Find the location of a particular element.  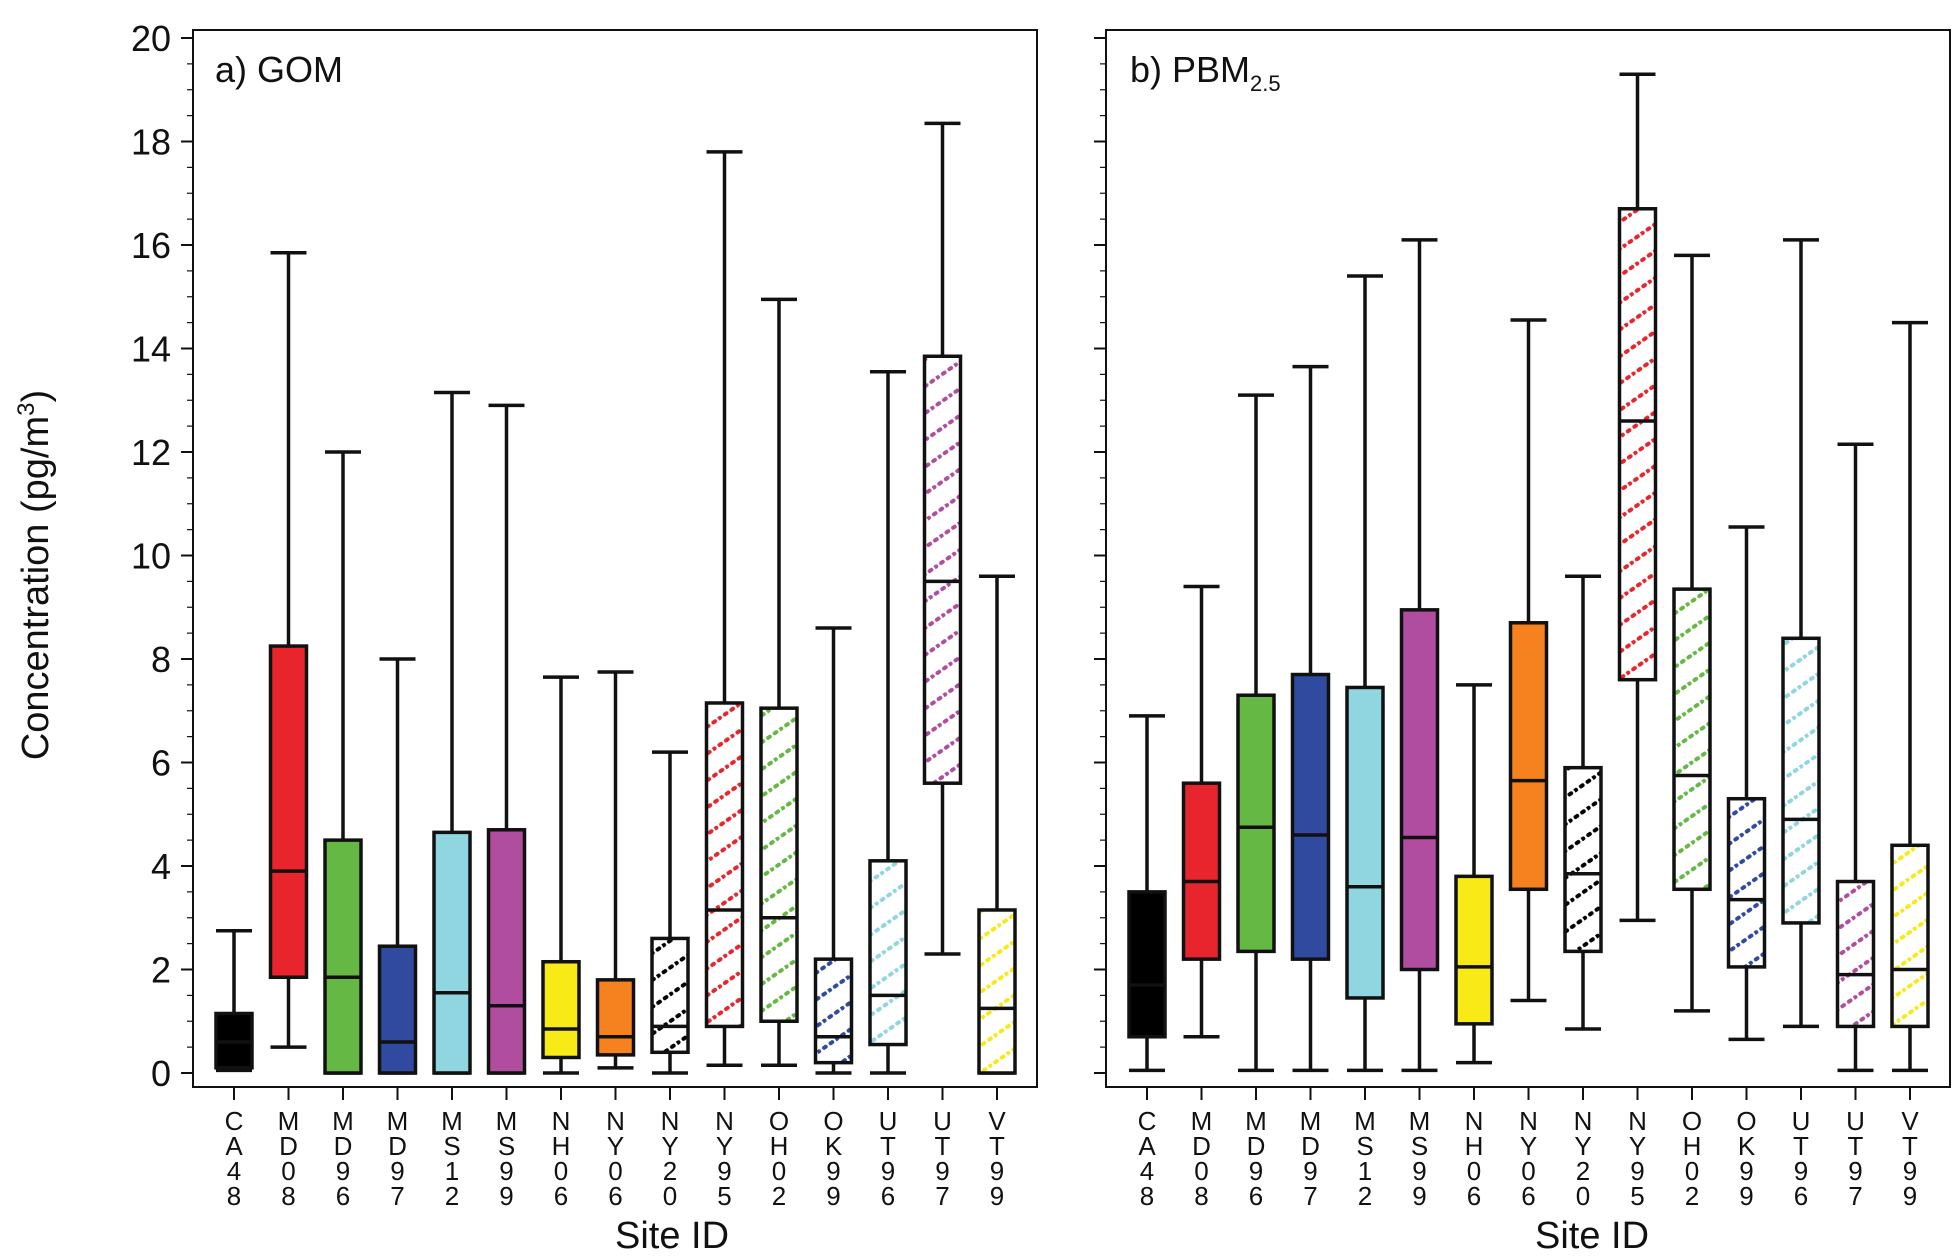

box-ca48 is located at coordinates (234, 1000).